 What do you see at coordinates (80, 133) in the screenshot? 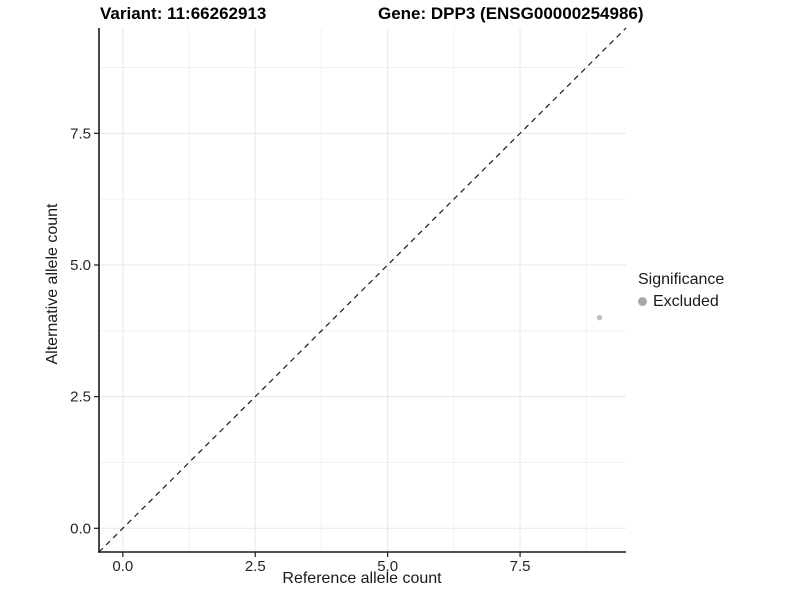
I see `y-tick-label: 7.5` at bounding box center [80, 133].